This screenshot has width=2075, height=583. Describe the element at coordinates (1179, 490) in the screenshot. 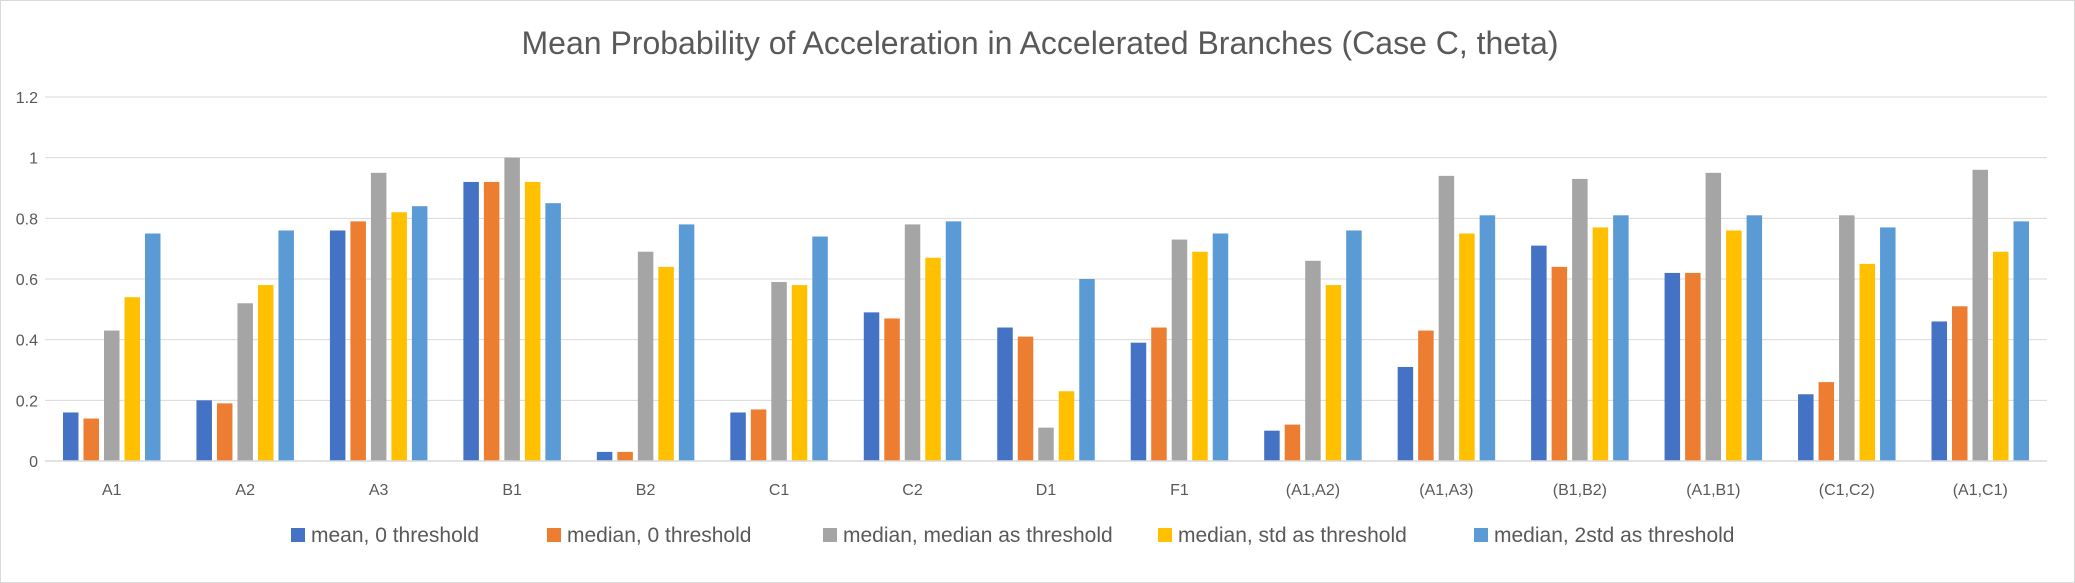

I see `x-tick-label: F1` at that location.